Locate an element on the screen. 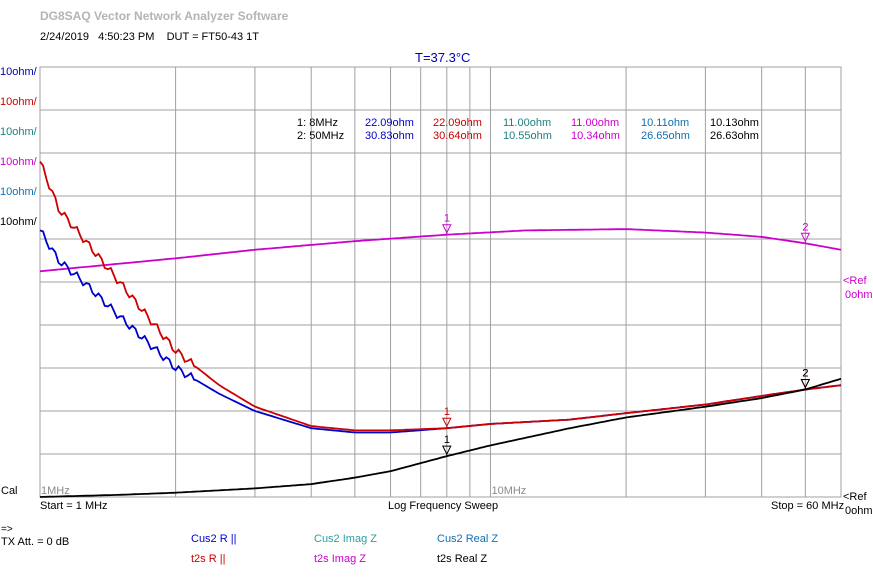  x-tick-label: 1MHz is located at coordinates (55, 491).